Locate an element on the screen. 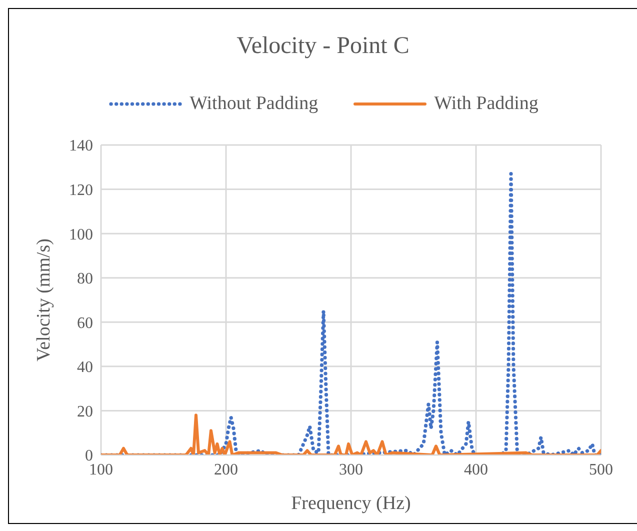 The width and height of the screenshot is (637, 531). y-tick-label: 80 is located at coordinates (85, 279).